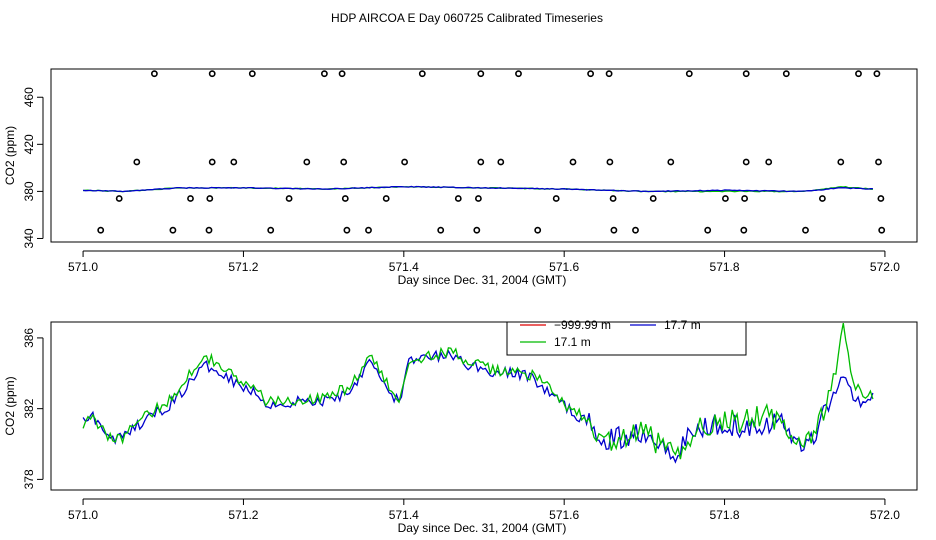 The height and width of the screenshot is (540, 936). What do you see at coordinates (29, 238) in the screenshot?
I see `y-tick-label: 340` at bounding box center [29, 238].